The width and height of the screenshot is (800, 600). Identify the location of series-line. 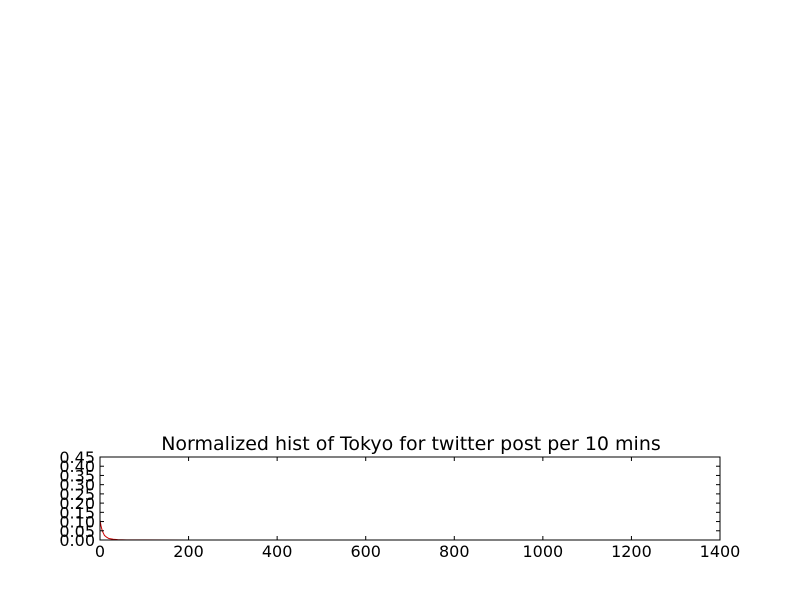
(405, 530).